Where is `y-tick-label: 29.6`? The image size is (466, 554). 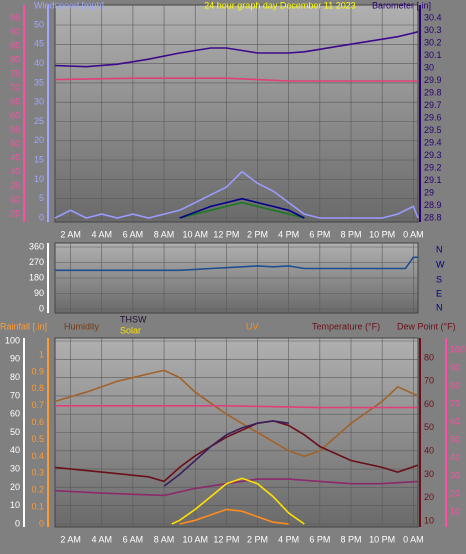
y-tick-label: 29.6 is located at coordinates (433, 117).